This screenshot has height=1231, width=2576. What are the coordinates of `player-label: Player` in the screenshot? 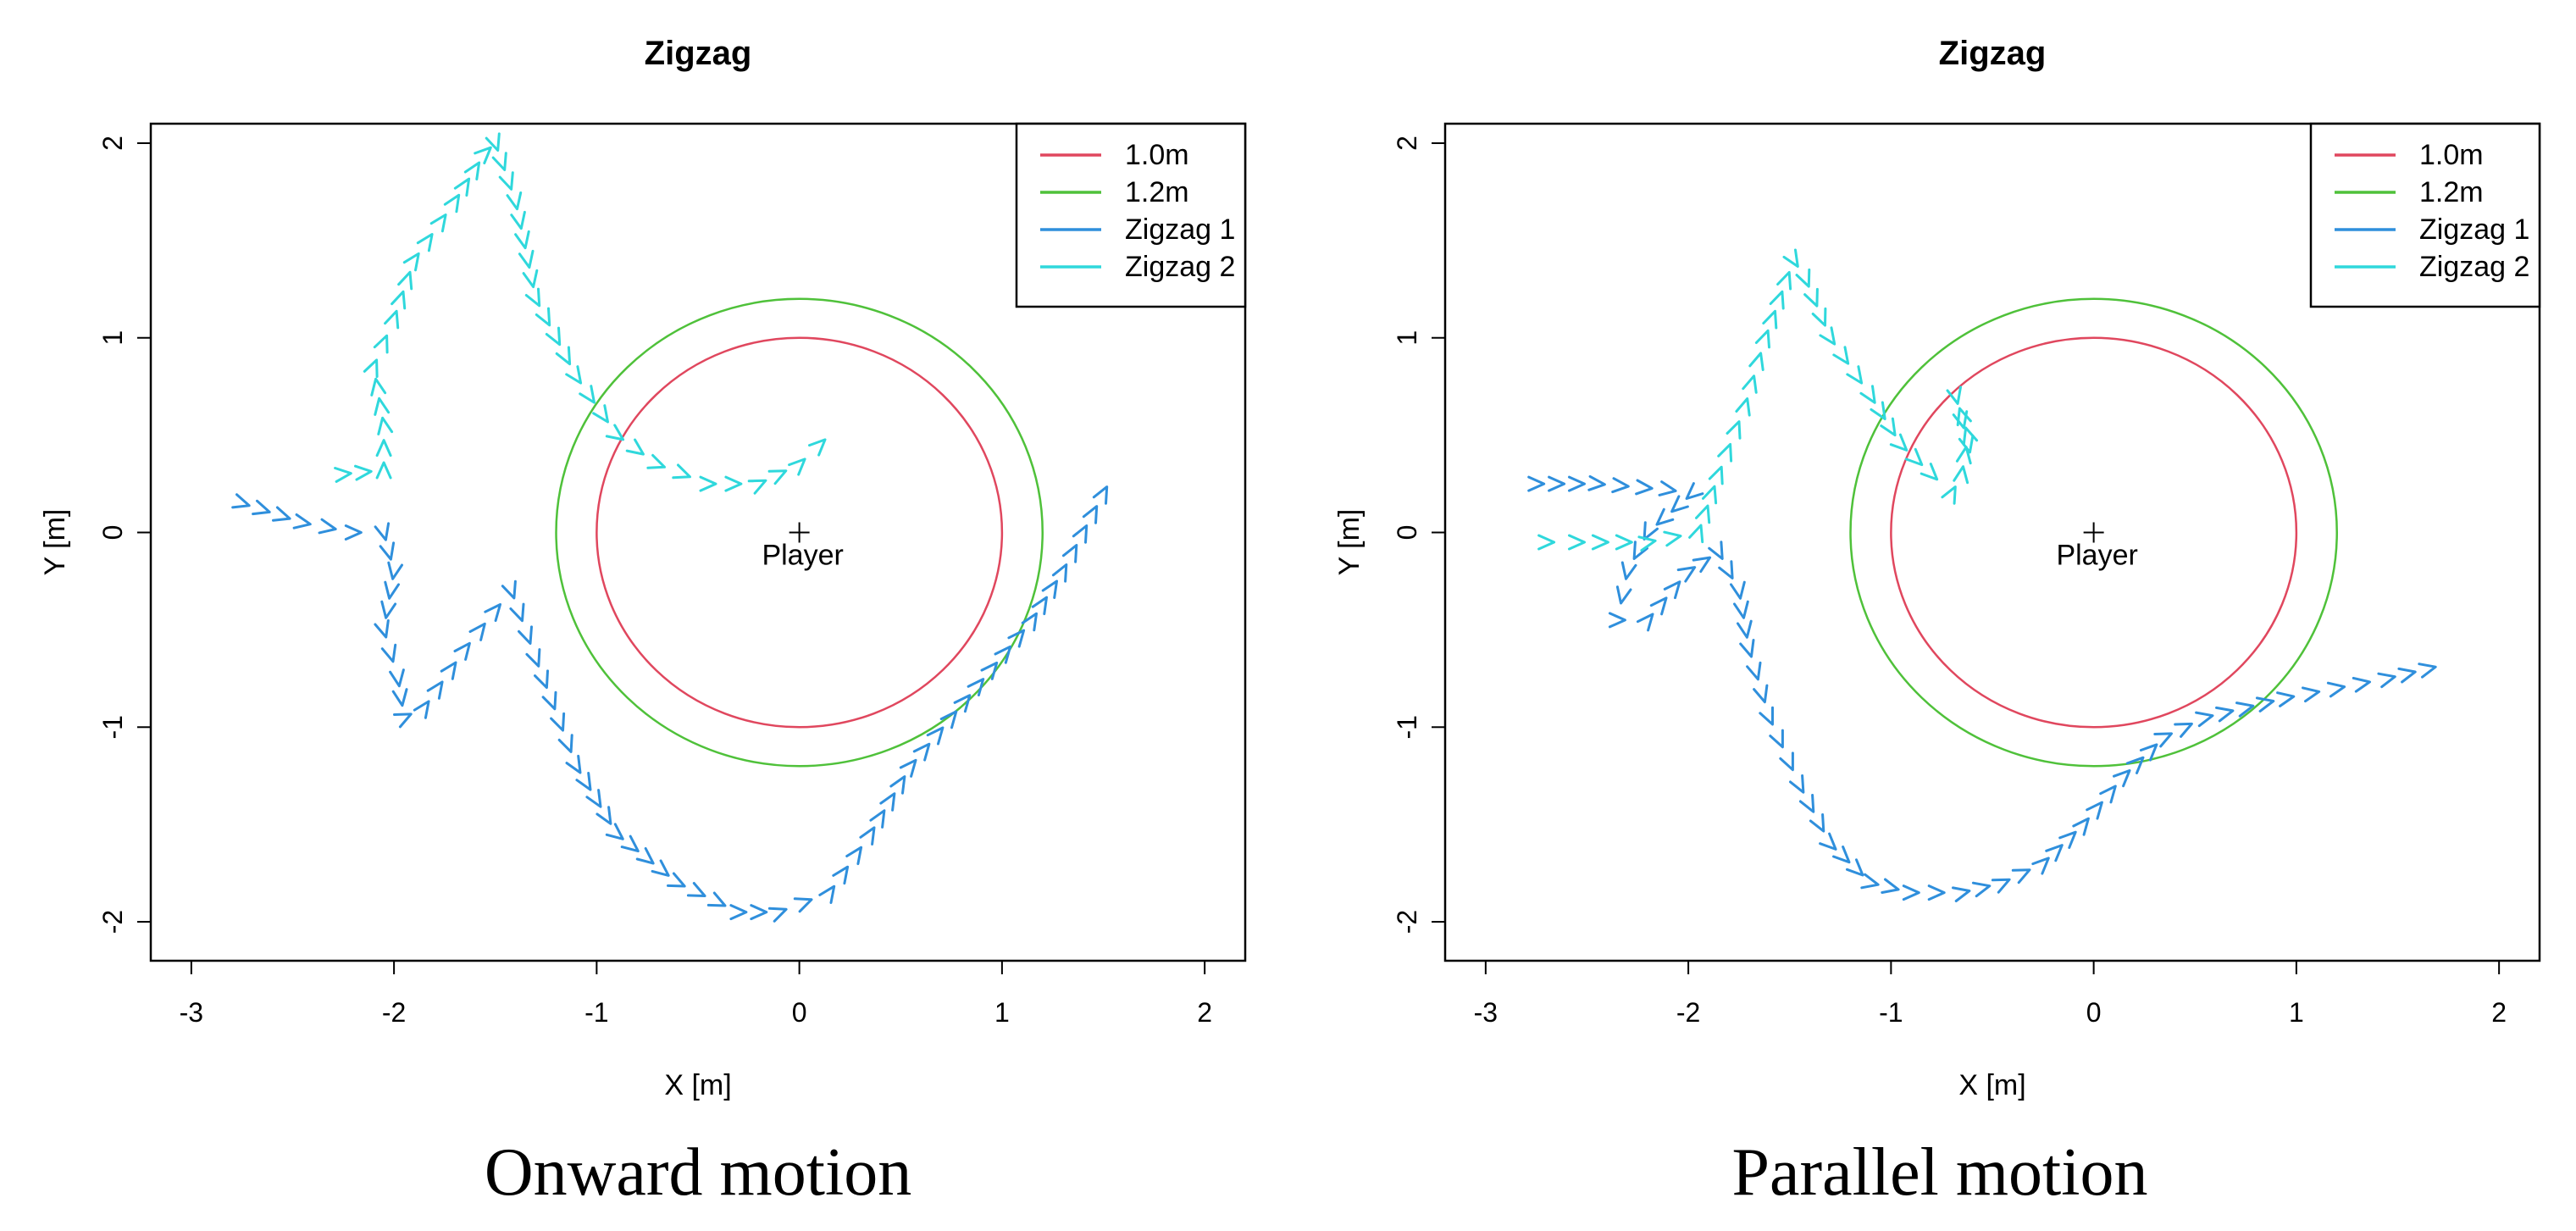 It's located at (2096, 556).